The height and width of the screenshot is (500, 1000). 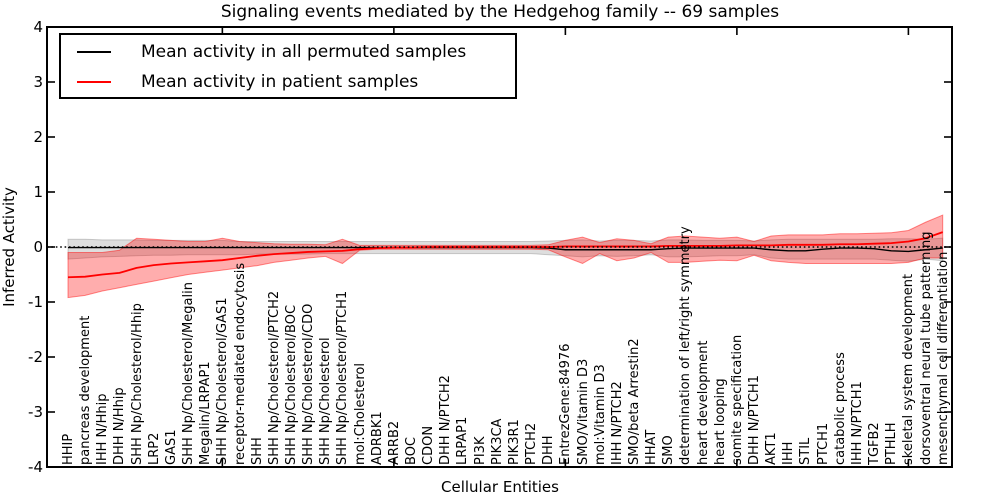 I want to click on x-tick-label: HHAT, so click(x=652, y=447).